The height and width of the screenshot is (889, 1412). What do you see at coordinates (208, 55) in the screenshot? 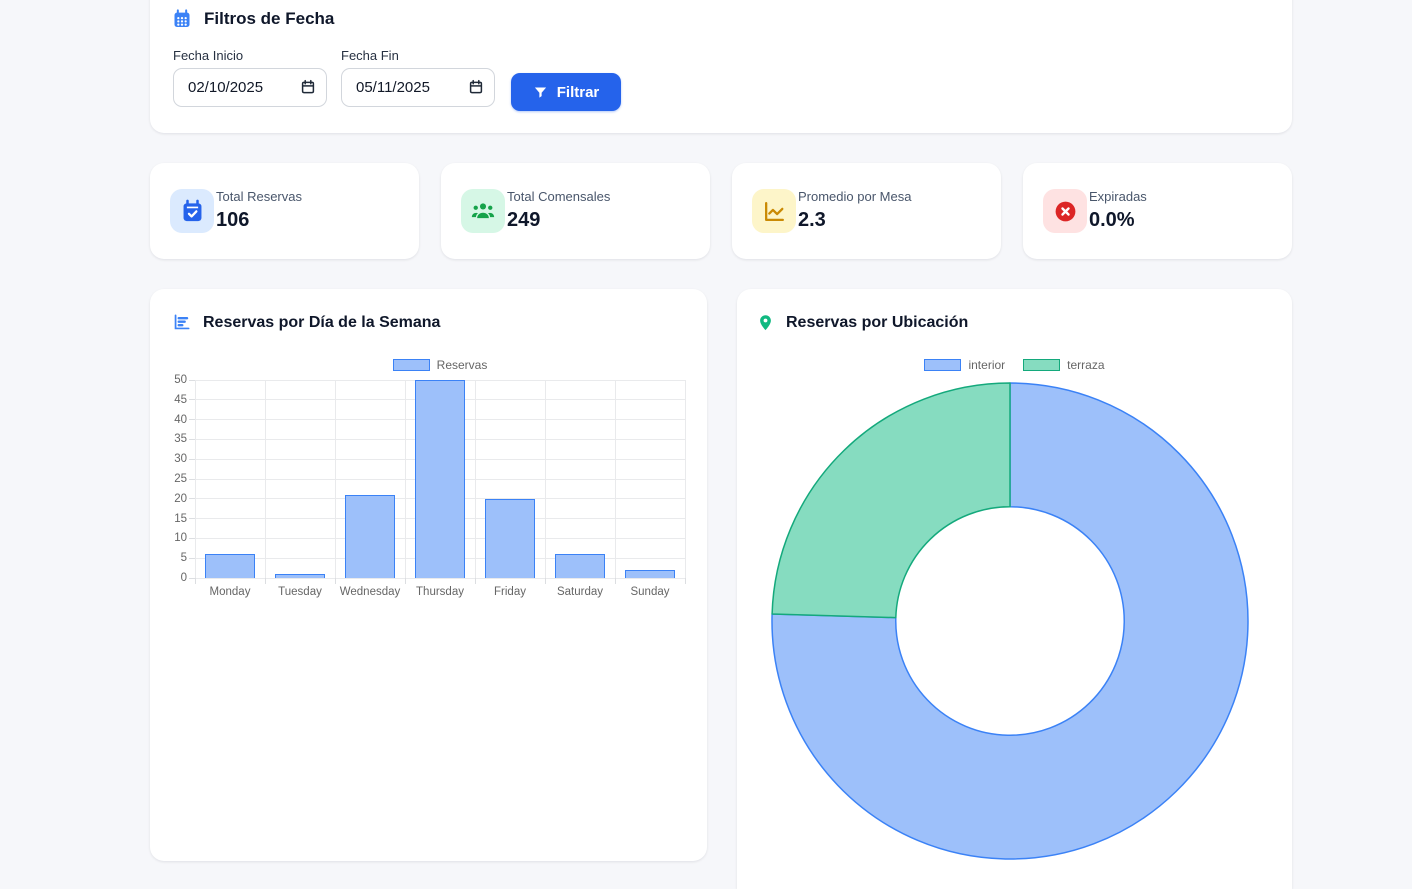
I see `start-date-label: Fecha Inicio` at bounding box center [208, 55].